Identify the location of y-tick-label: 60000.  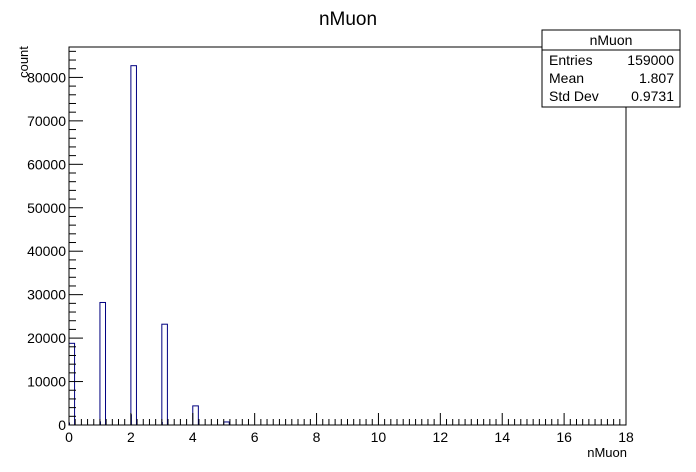
(46, 164).